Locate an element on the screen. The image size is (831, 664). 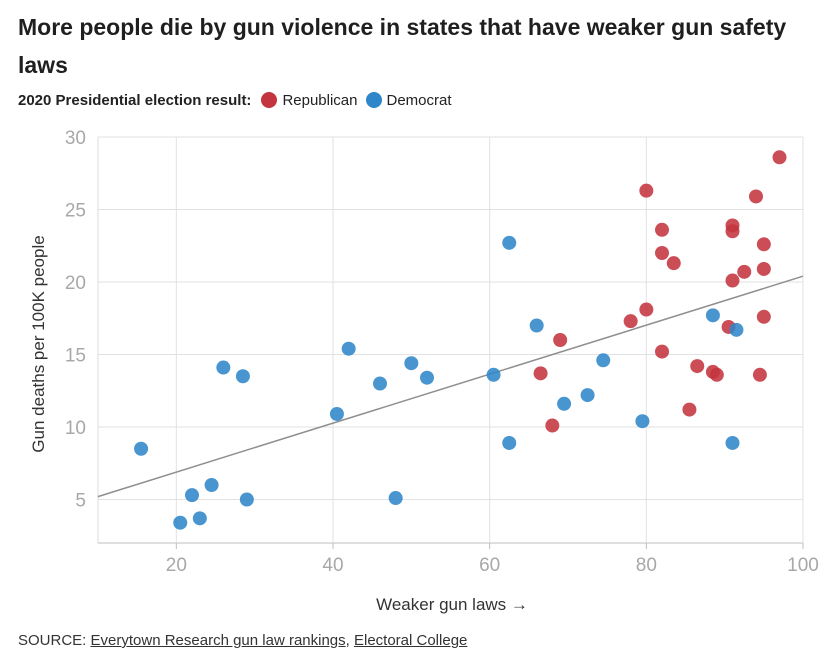
legend-swatch-democrat is located at coordinates (373, 100).